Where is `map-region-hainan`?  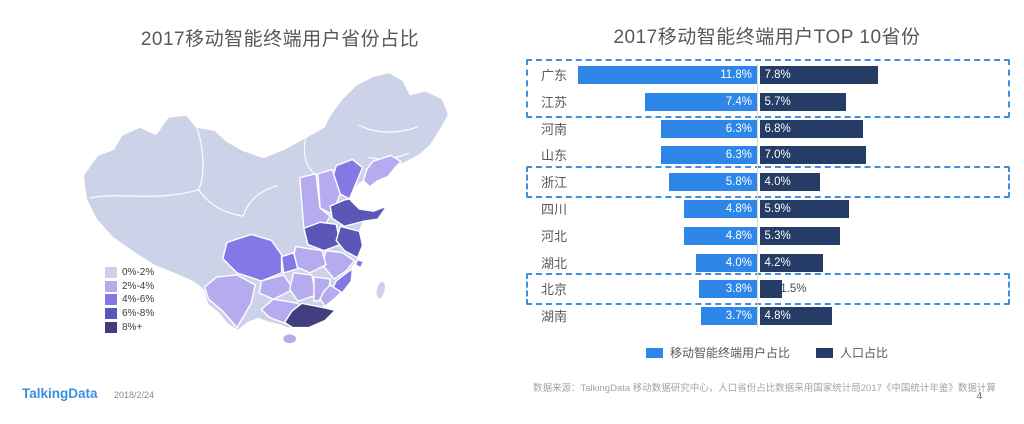 map-region-hainan is located at coordinates (289, 338).